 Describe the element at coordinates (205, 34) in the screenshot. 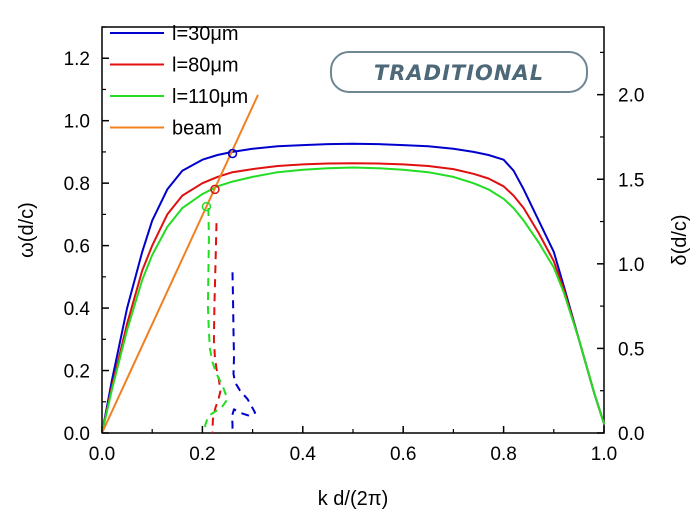

I see `legend-label: l=30μm` at that location.